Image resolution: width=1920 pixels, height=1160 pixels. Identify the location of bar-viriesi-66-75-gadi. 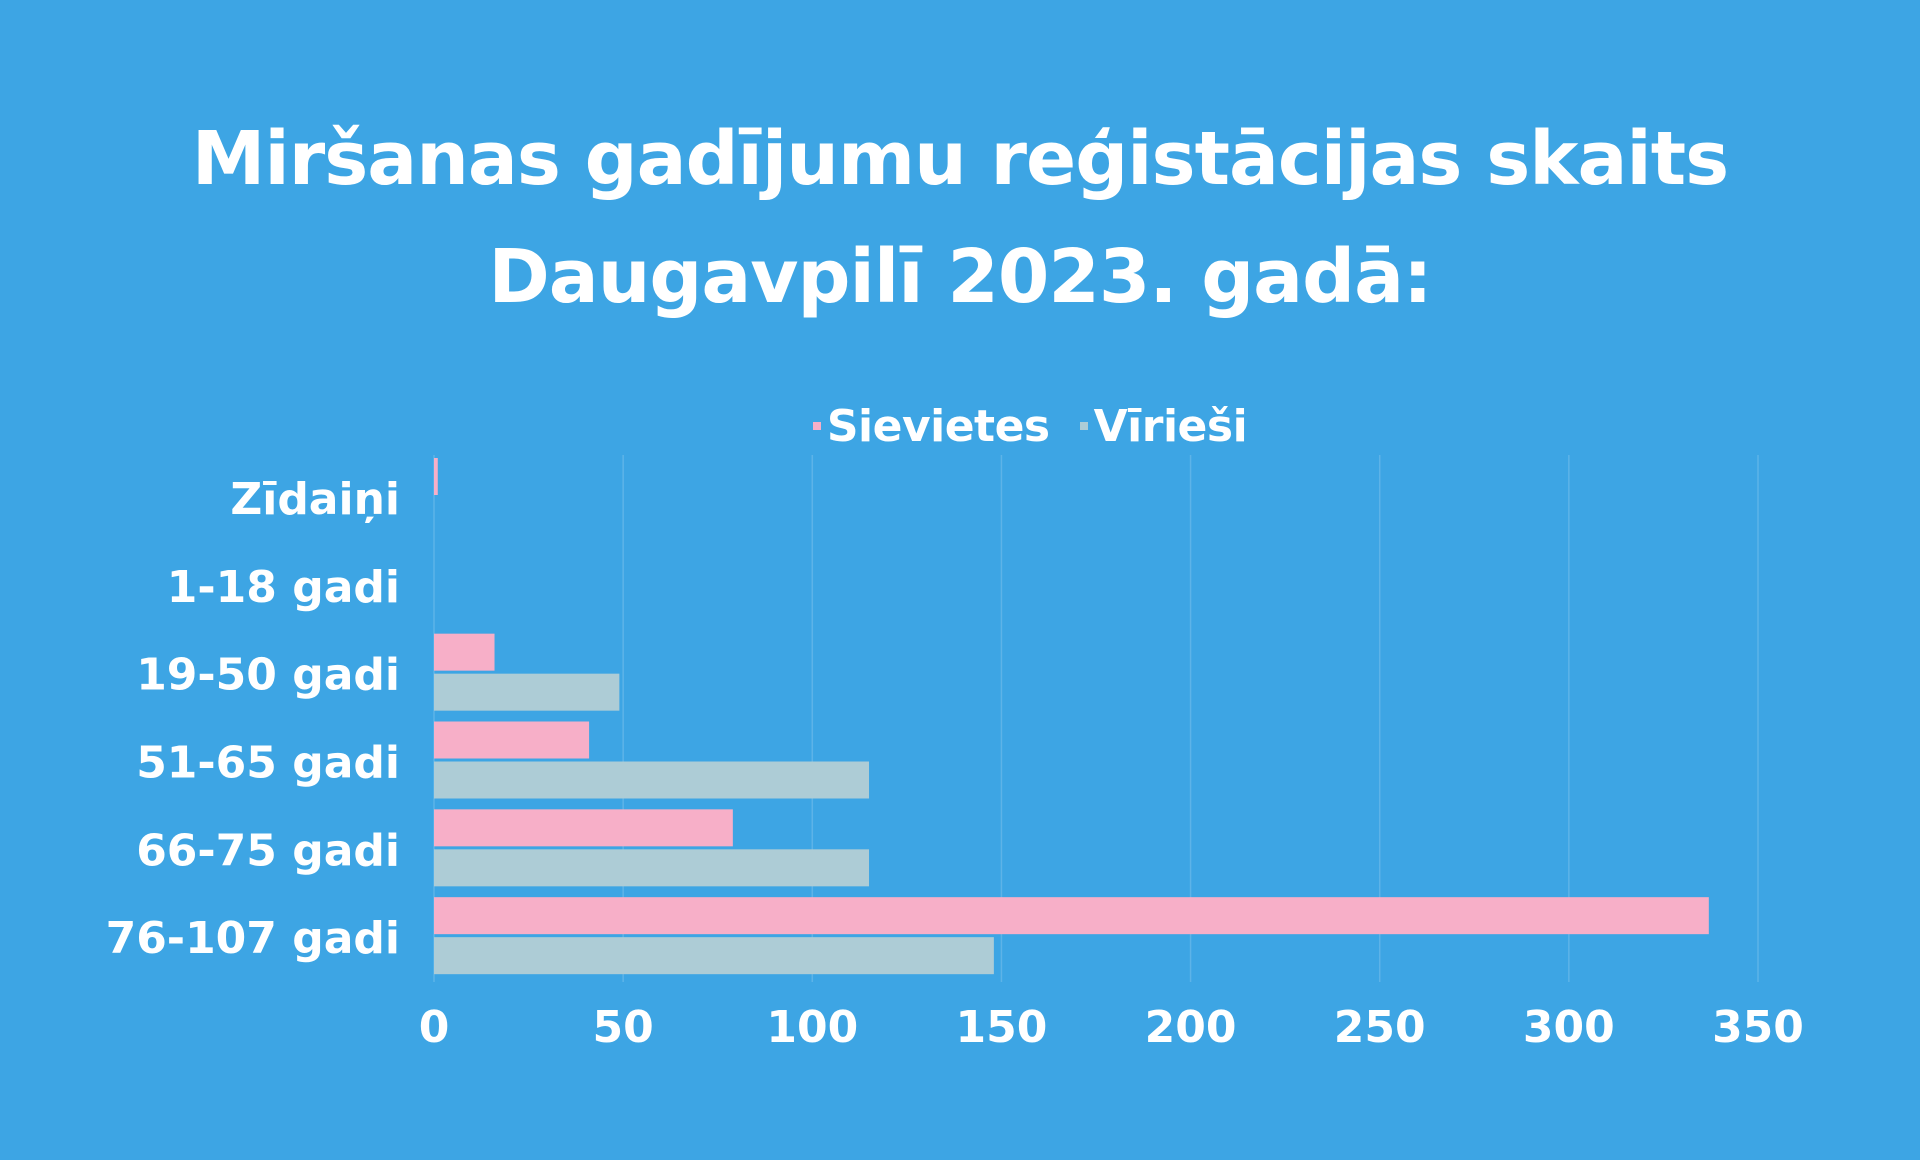
(652, 868).